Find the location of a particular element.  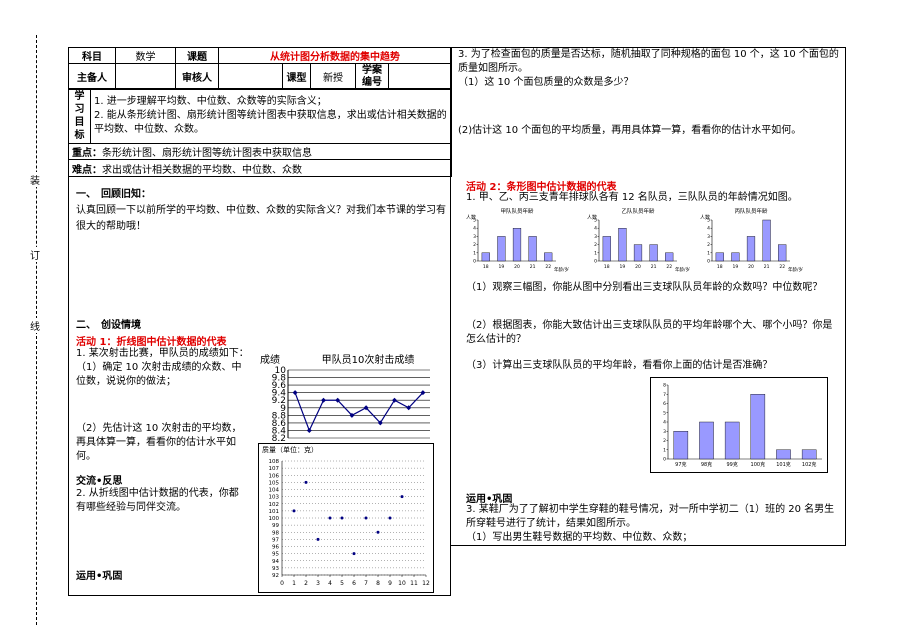

y-tick-label: 3 is located at coordinates (708, 237).